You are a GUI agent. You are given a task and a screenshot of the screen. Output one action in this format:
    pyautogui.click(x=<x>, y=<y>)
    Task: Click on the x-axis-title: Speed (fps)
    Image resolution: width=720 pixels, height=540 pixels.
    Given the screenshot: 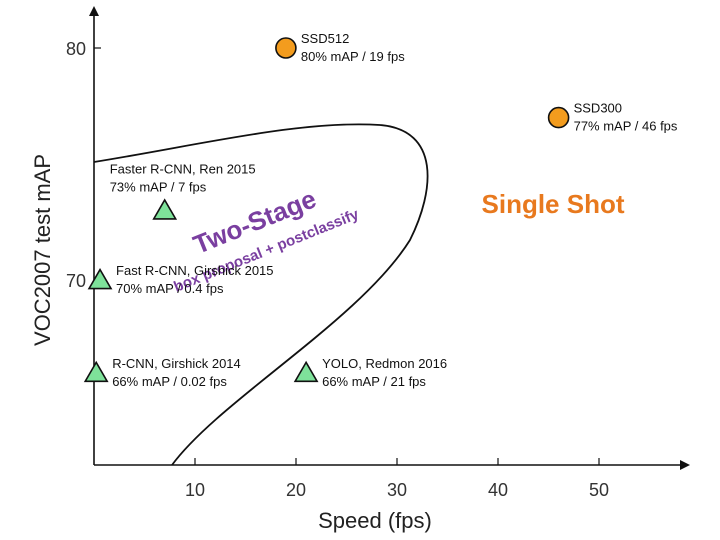 What is the action you would take?
    pyautogui.click(x=375, y=520)
    